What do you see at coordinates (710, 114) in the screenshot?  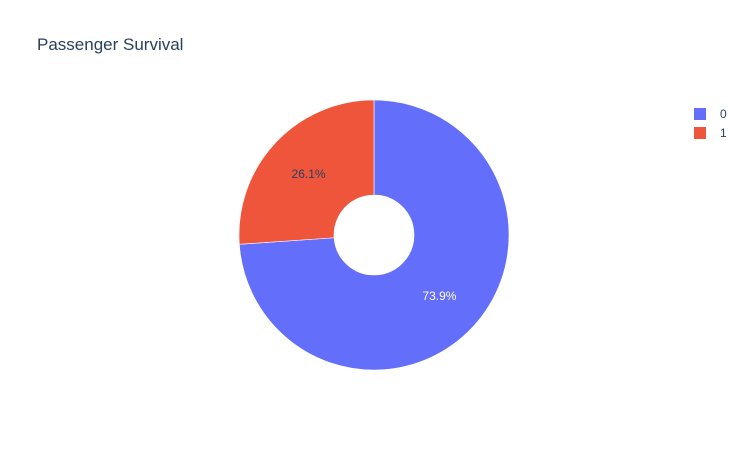 I see `legend-item-0: 0` at bounding box center [710, 114].